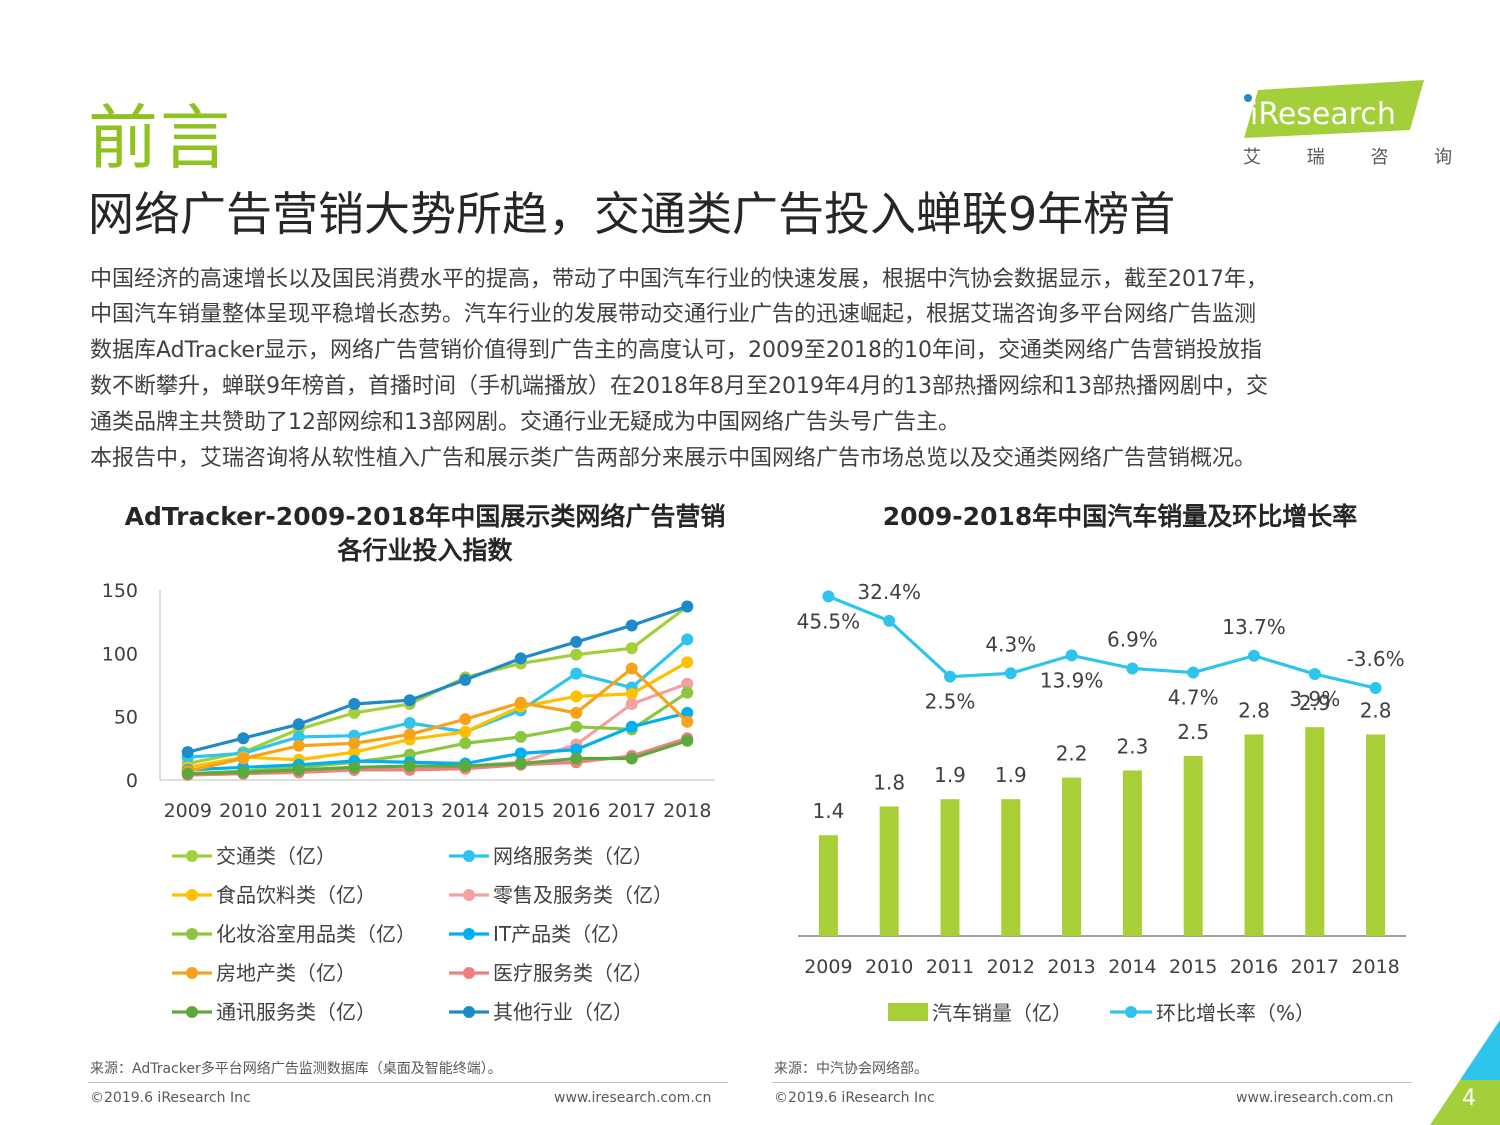  Describe the element at coordinates (425, 550) in the screenshot. I see `left-chart-title-line: 各行业投入指数` at that location.